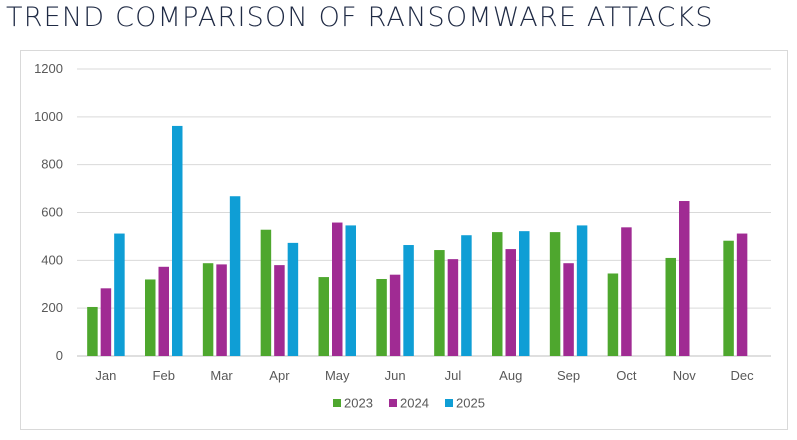 The image size is (797, 440). Describe the element at coordinates (742, 294) in the screenshot. I see `bar-2024-Dec` at that location.